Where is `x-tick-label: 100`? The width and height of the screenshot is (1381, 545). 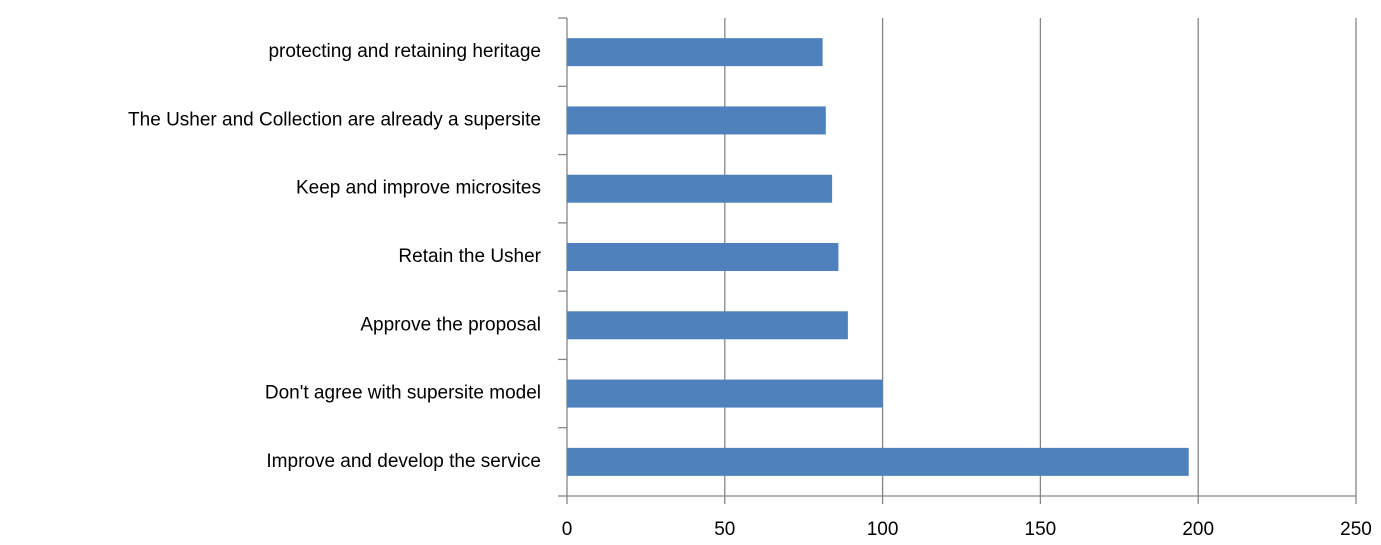 x-tick-label: 100 is located at coordinates (883, 529).